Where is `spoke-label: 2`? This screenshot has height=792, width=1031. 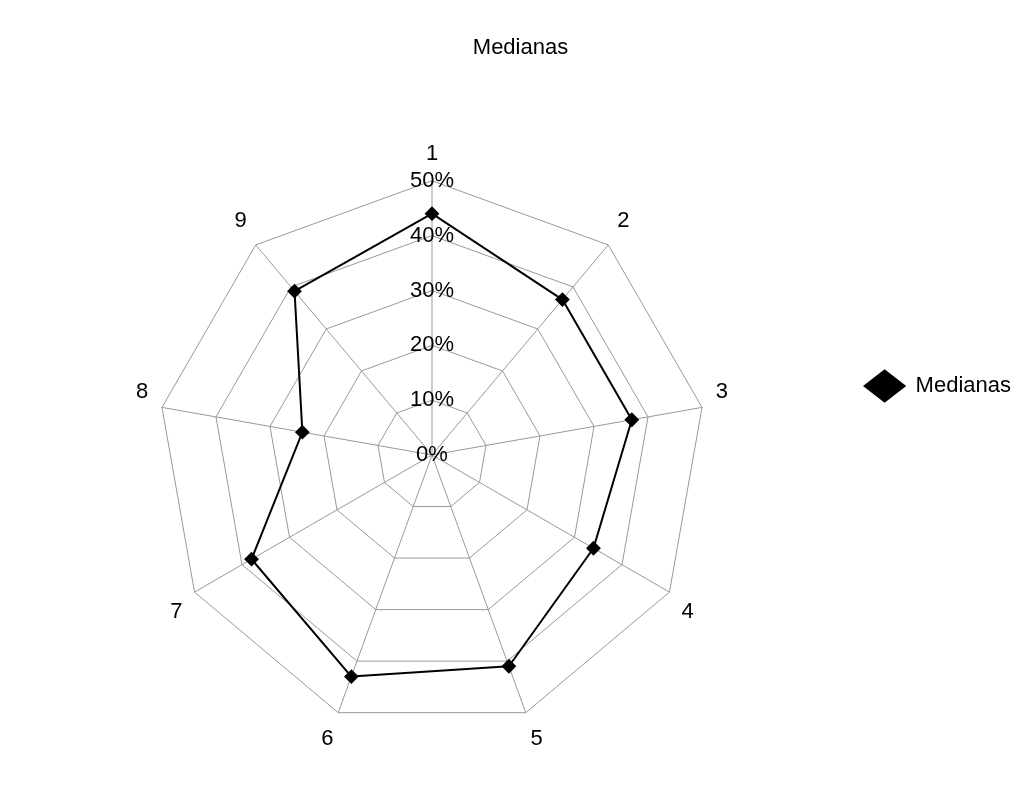
spoke-label: 2 is located at coordinates (623, 220).